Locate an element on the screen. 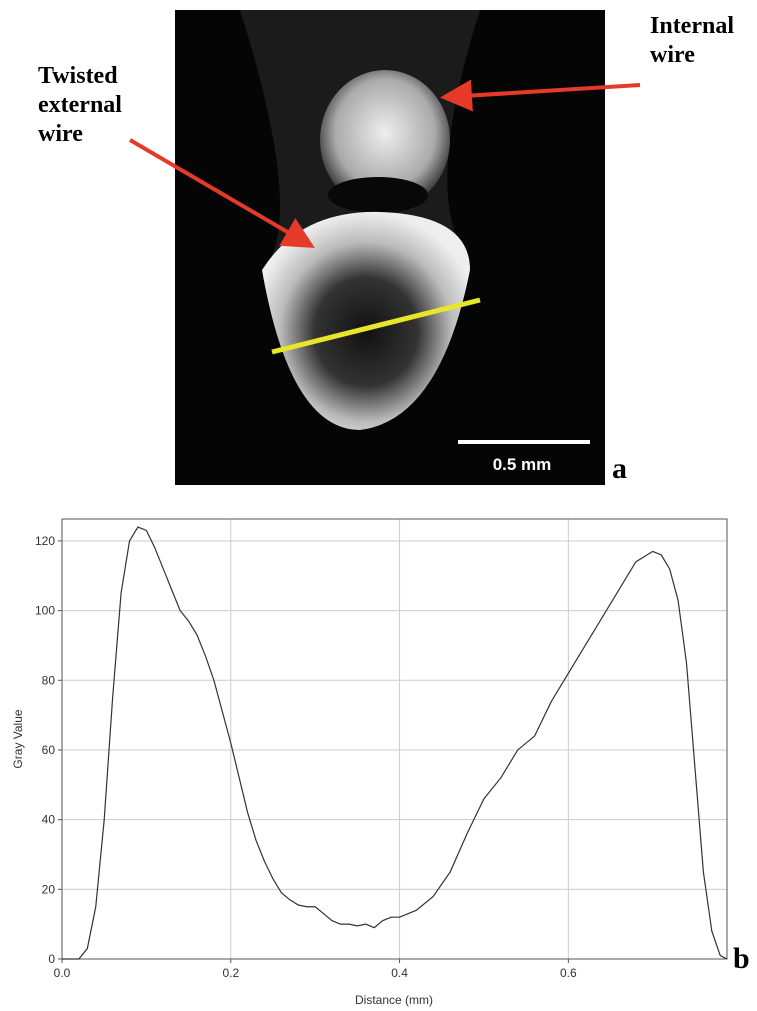  y-tick-label: 100 is located at coordinates (45, 611).